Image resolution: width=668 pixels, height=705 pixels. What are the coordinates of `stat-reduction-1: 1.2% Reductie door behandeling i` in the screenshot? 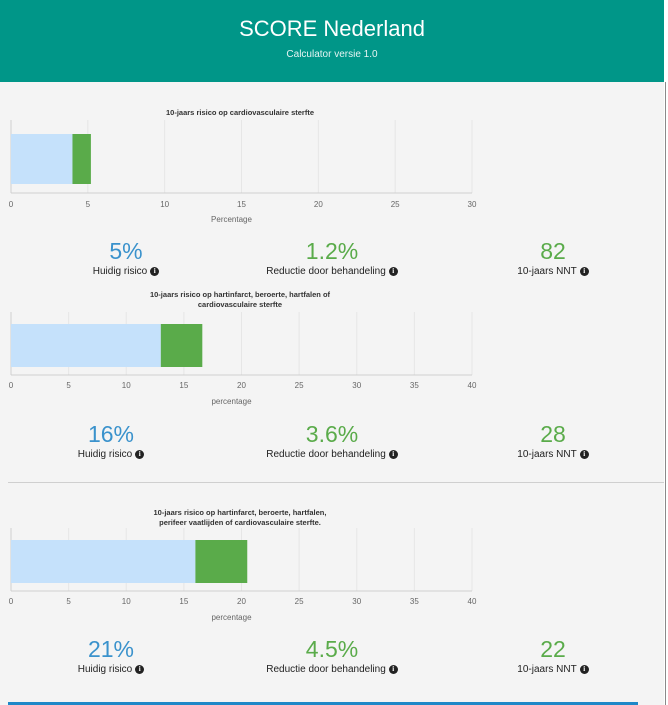 It's located at (332, 257).